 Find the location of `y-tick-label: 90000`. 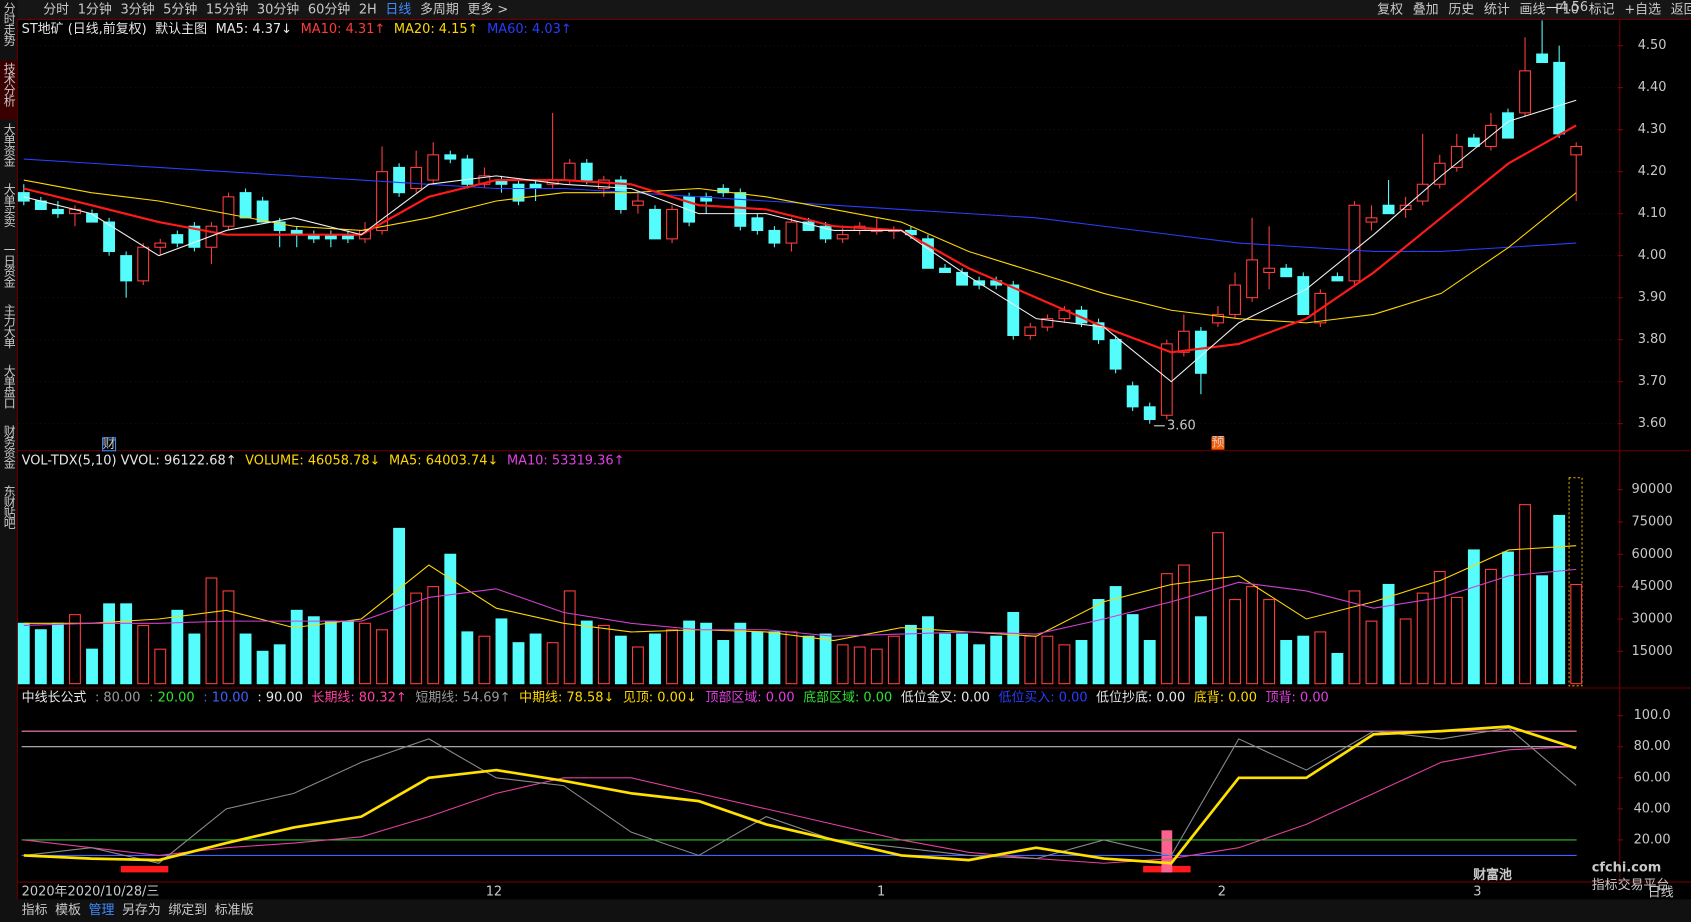

y-tick-label: 90000 is located at coordinates (1652, 489).